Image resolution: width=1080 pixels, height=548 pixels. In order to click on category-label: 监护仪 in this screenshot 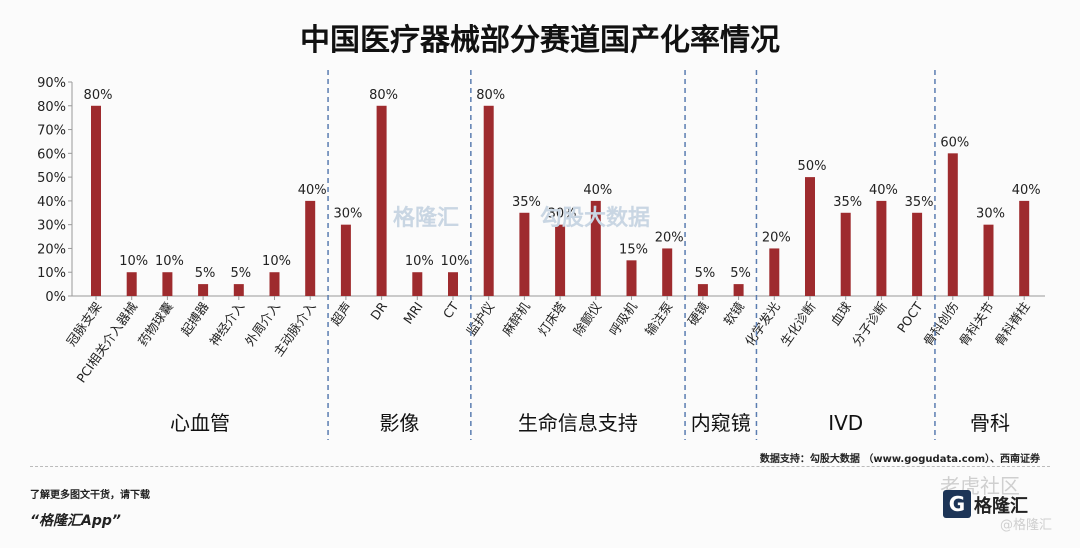, I will do `click(480, 319)`.